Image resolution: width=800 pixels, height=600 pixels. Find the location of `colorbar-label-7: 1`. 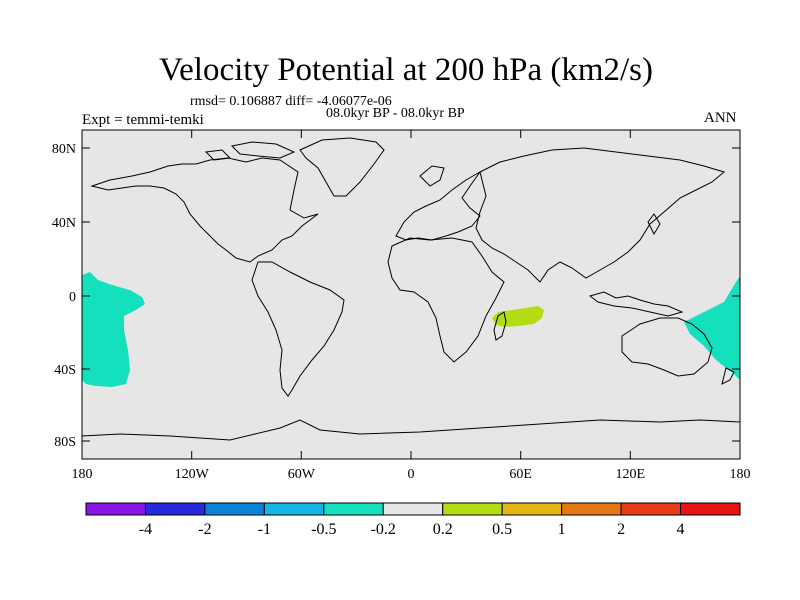

colorbar-label-7: 1 is located at coordinates (562, 529).